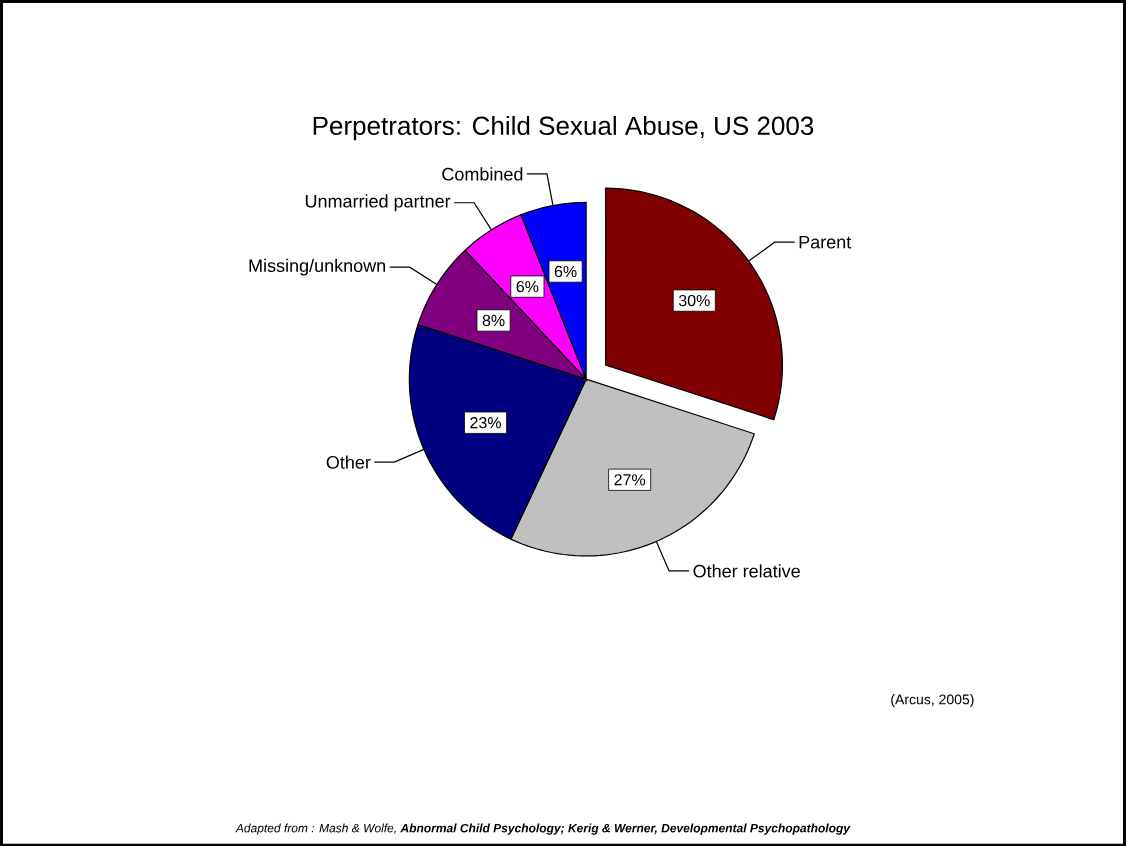 The image size is (1126, 846). What do you see at coordinates (378, 202) in the screenshot?
I see `slice-label: Unmarried partner` at bounding box center [378, 202].